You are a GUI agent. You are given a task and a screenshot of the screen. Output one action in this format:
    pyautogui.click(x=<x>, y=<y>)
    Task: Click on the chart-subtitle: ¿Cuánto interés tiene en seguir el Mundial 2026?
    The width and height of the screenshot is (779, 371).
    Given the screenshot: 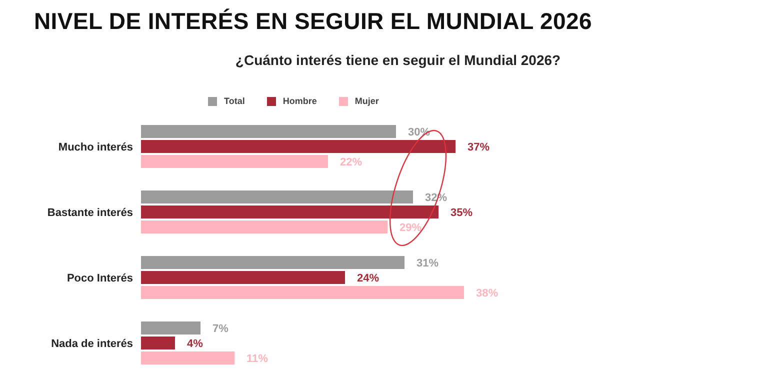 What is the action you would take?
    pyautogui.click(x=398, y=60)
    